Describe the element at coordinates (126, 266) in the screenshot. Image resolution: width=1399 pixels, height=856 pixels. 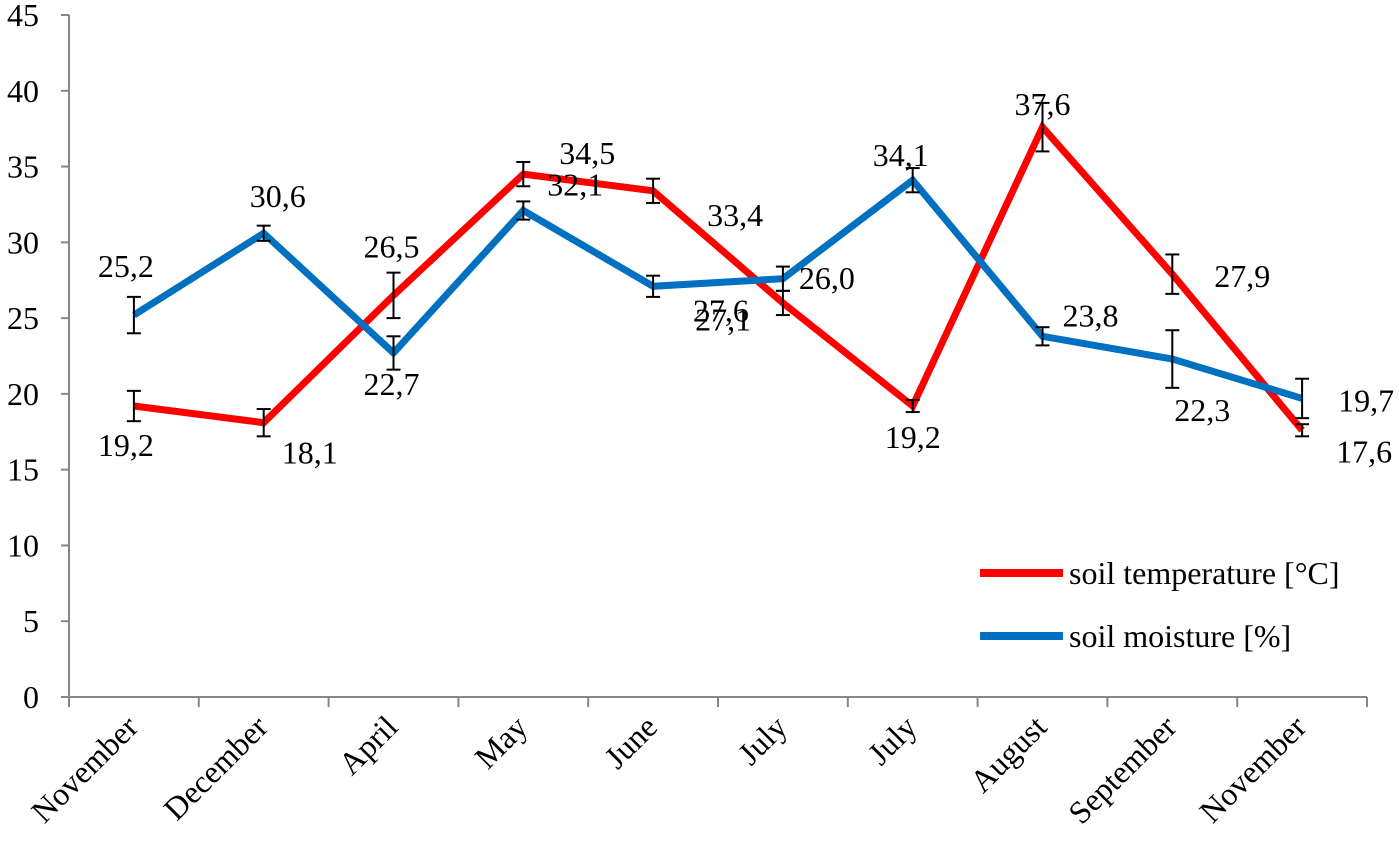
I see `data-label: 25,2` at that location.